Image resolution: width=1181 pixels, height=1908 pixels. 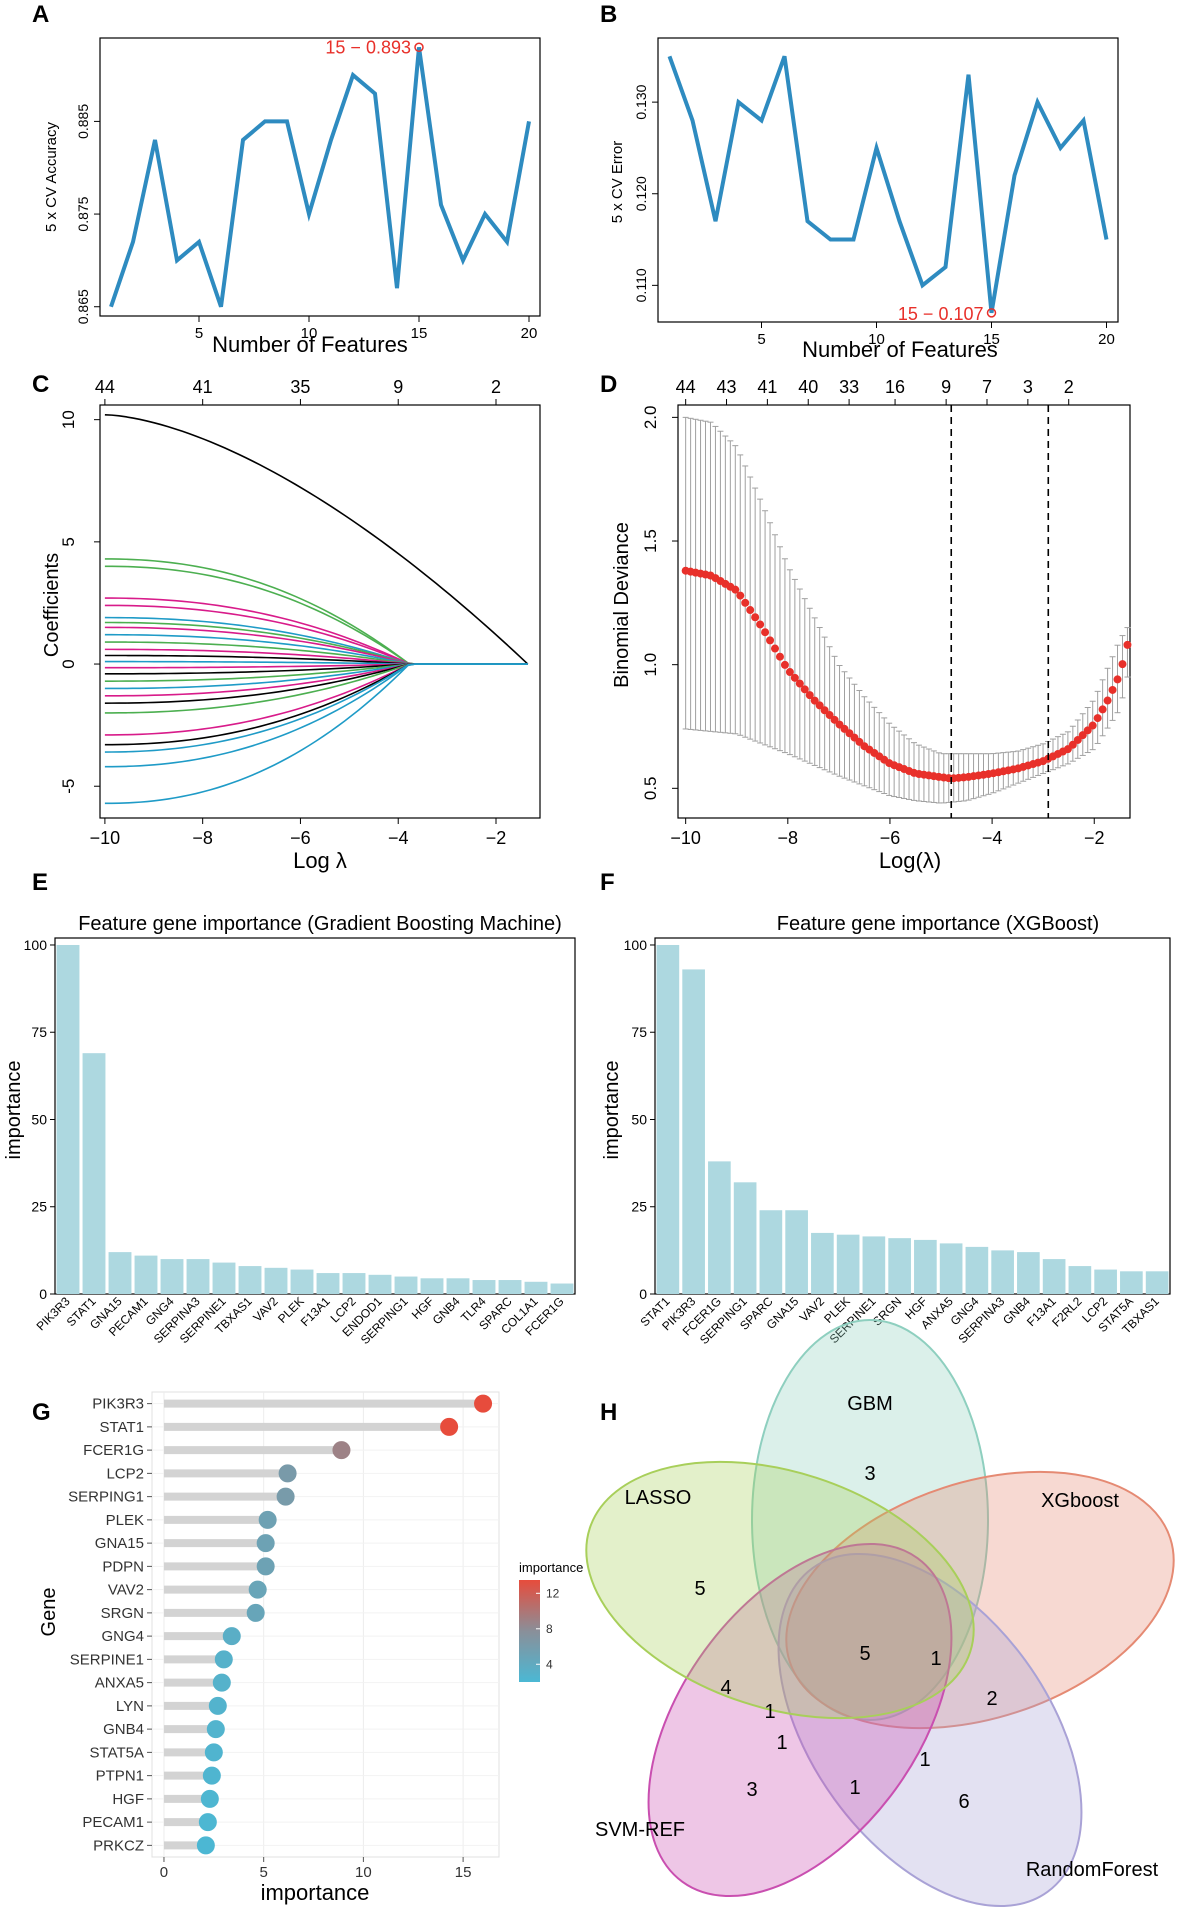 What do you see at coordinates (895, 387) in the screenshot?
I see `top-tick-label: 16` at bounding box center [895, 387].